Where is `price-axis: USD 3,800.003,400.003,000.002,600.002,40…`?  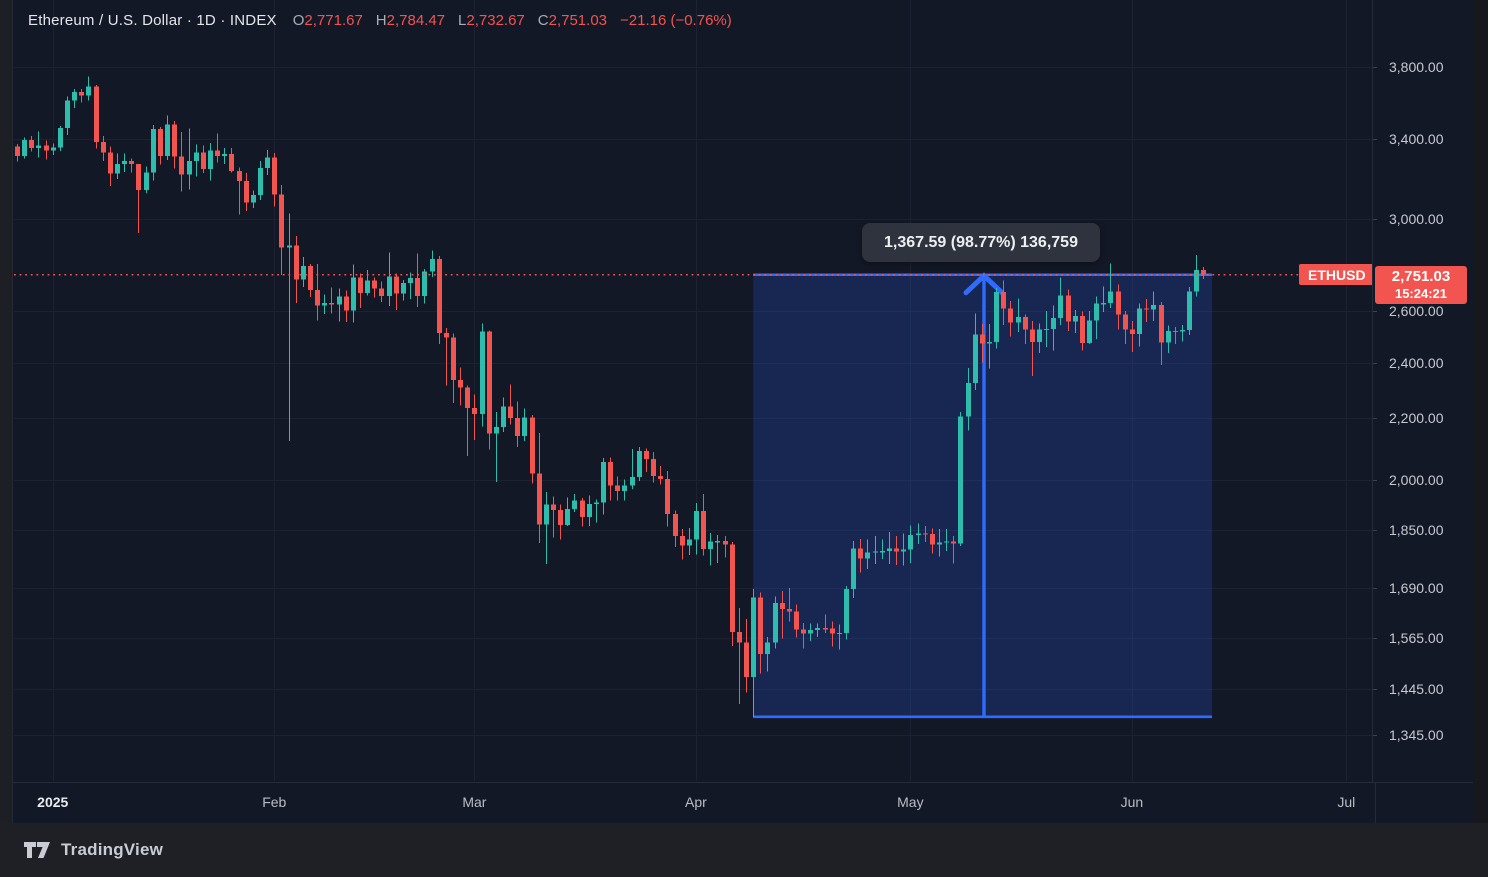
price-axis: USD 3,800.003,400.003,000.002,600.002,40… is located at coordinates (1422, 391).